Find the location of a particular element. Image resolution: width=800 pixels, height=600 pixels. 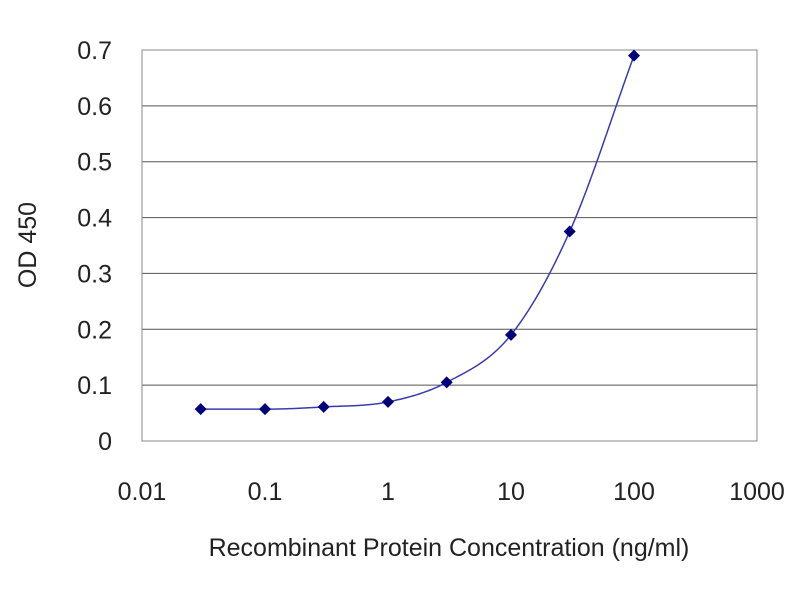

x-tick-label: 1 is located at coordinates (388, 492).